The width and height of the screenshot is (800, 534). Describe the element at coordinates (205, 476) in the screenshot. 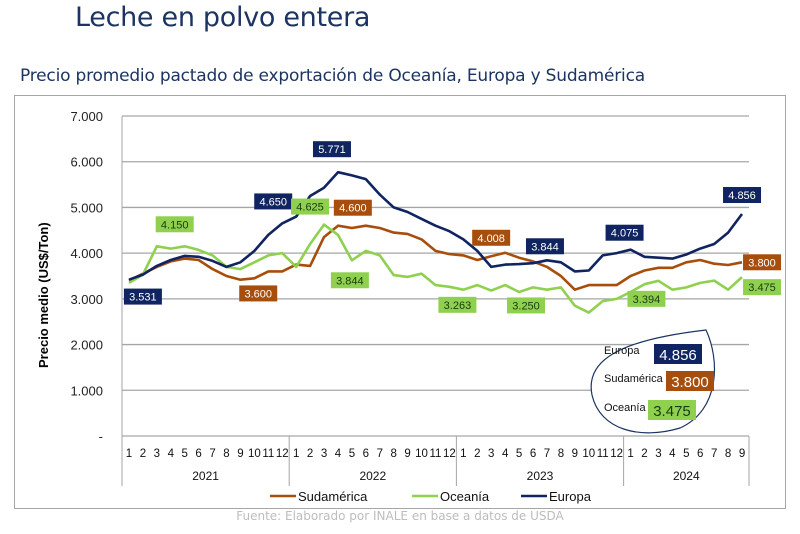

I see `year-label: 2021` at that location.